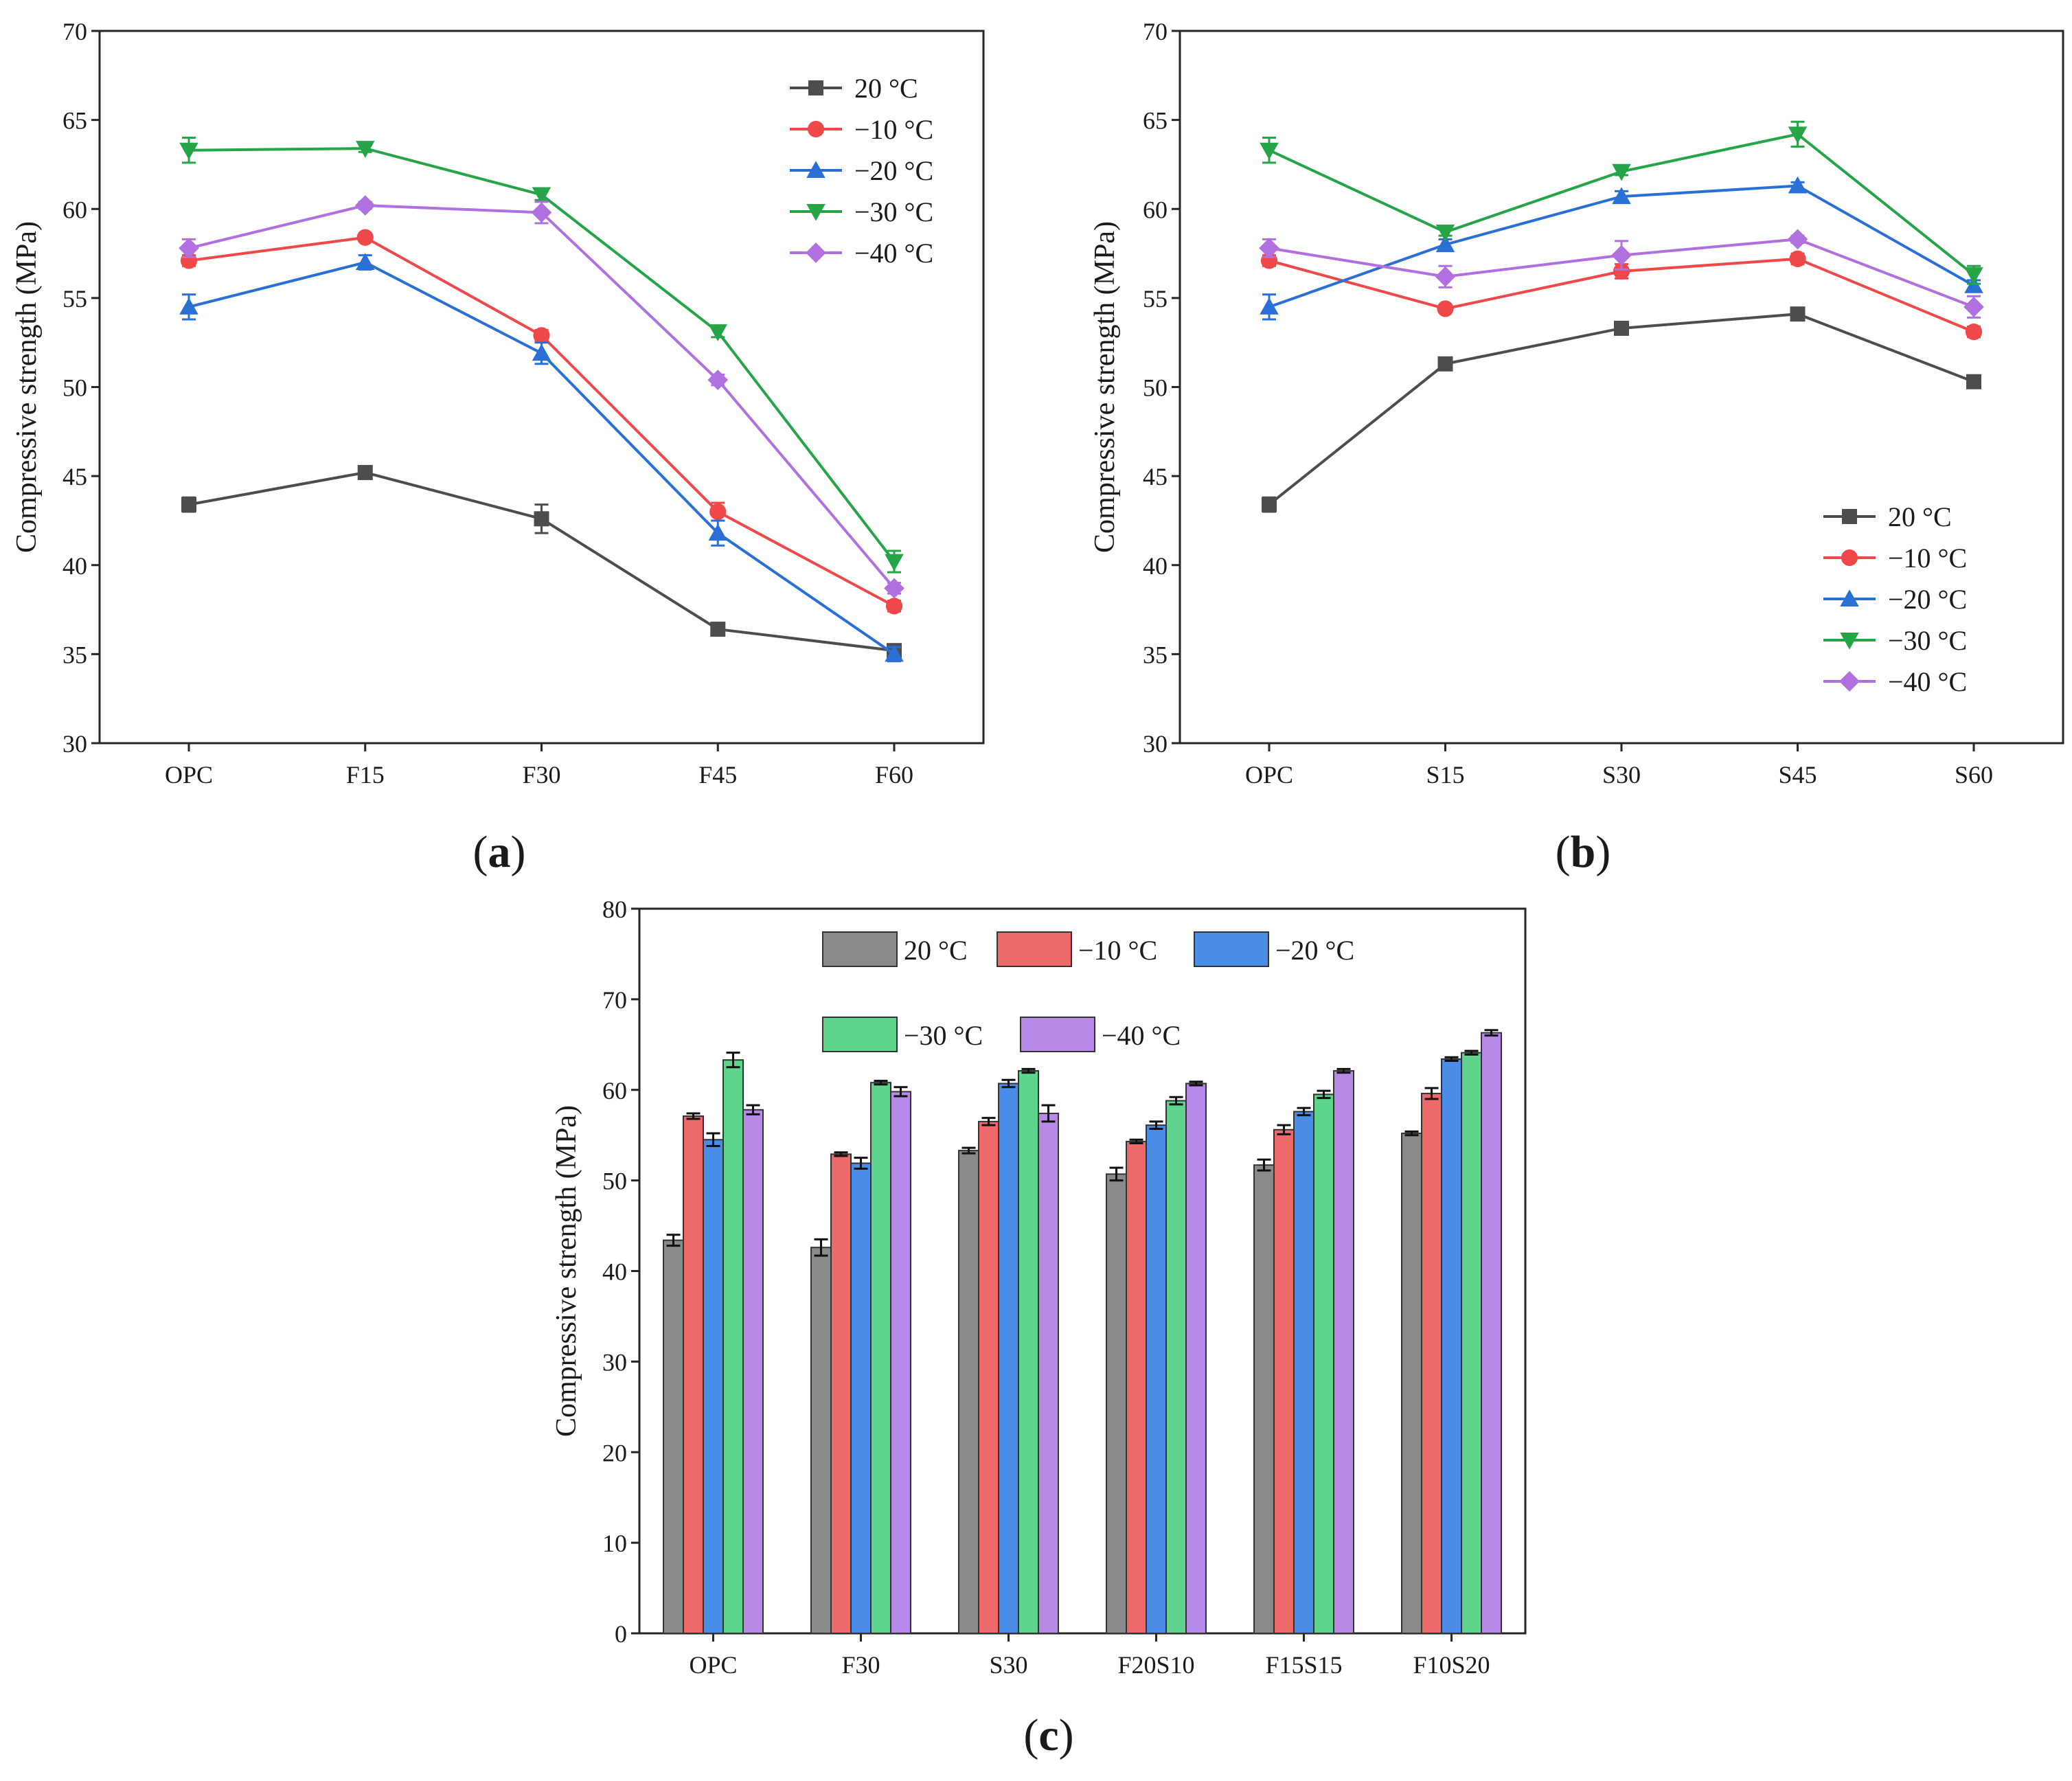 The height and width of the screenshot is (1781, 2072). I want to click on panel-c-y-tick-label: 70, so click(614, 1000).